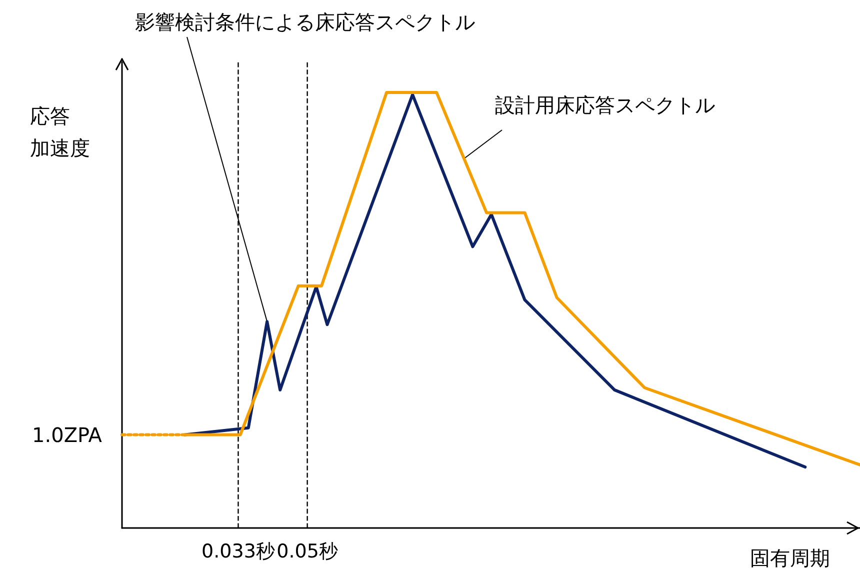 Image resolution: width=860 pixels, height=570 pixels. I want to click on text: 1.0ZPA, so click(67, 434).